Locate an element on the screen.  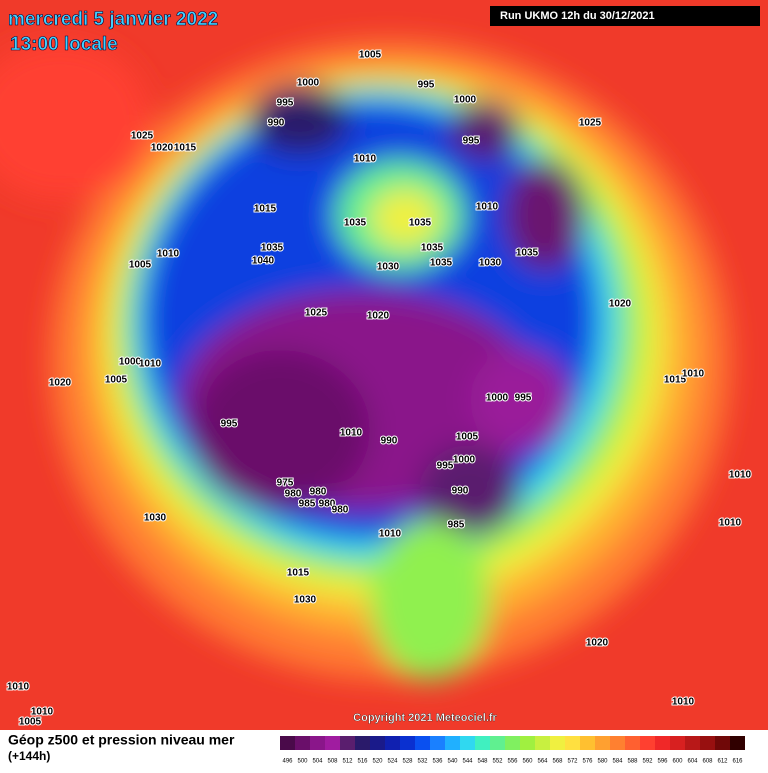
colorbar-label: 520 is located at coordinates (377, 762).